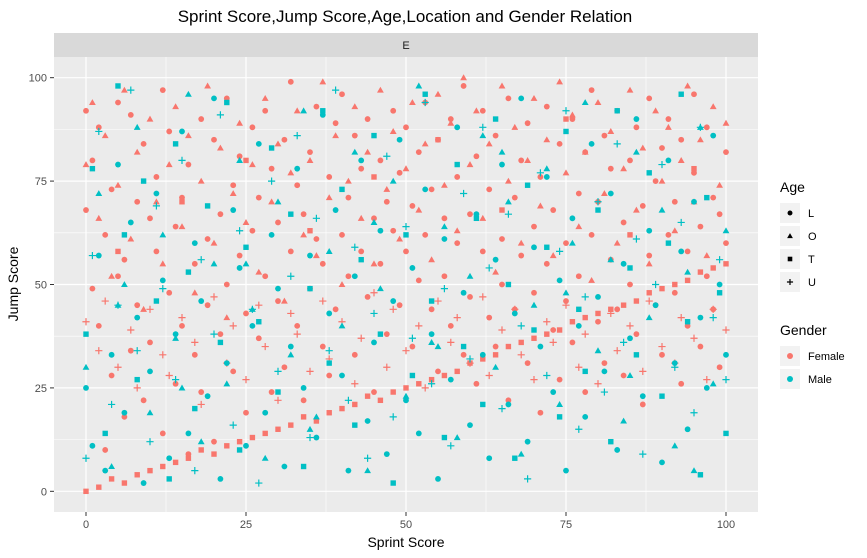 This screenshot has width=867, height=558. What do you see at coordinates (803, 330) in the screenshot?
I see `gender-legend-title: Gender` at bounding box center [803, 330].